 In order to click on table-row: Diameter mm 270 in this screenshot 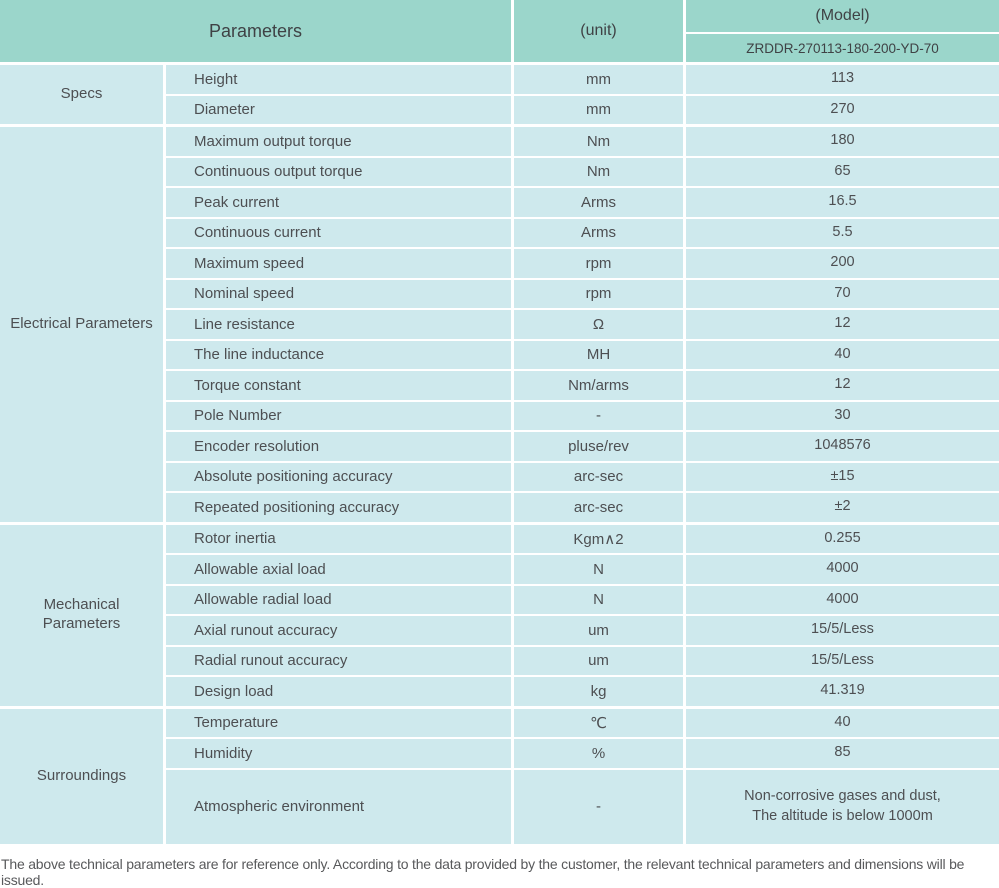, I will do `click(582, 109)`.